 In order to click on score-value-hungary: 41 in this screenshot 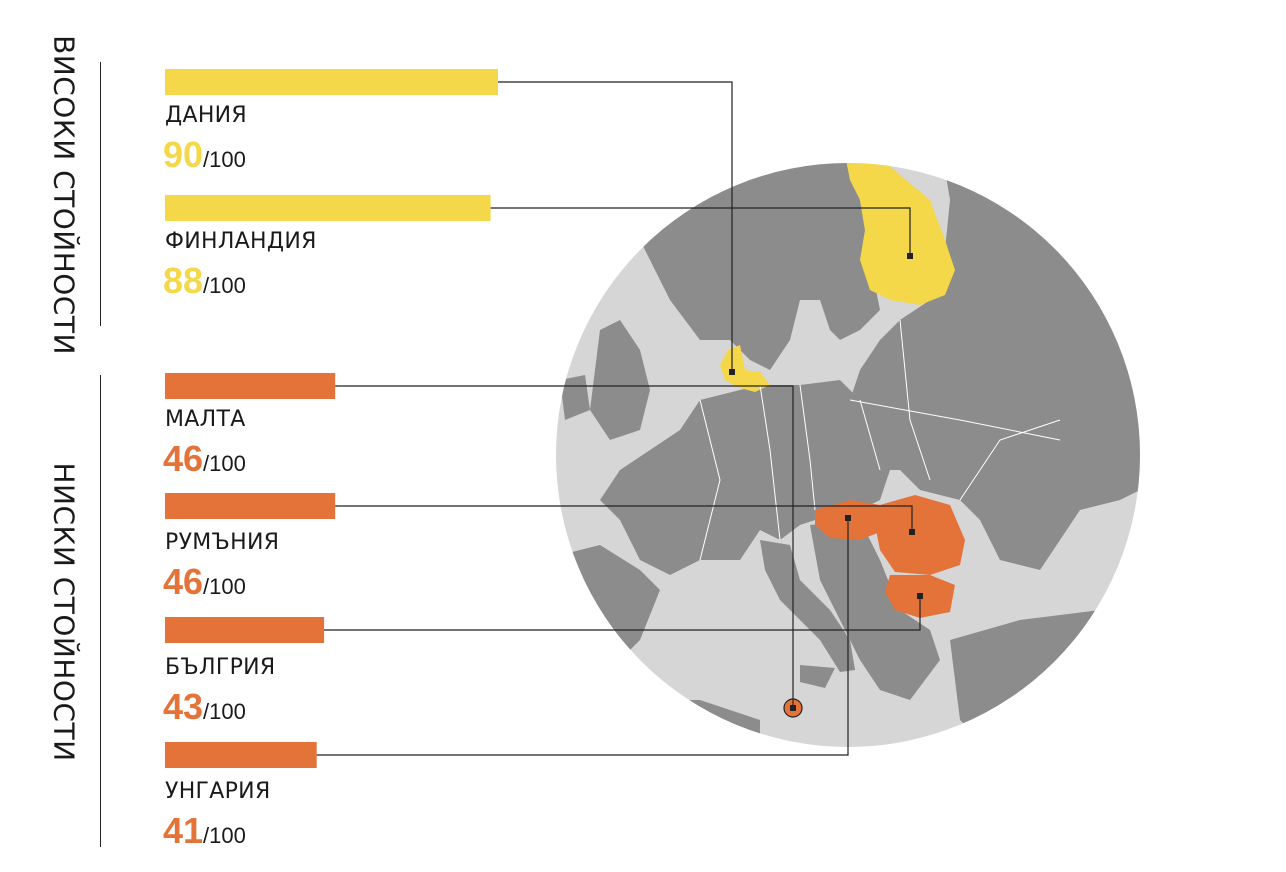, I will do `click(183, 830)`.